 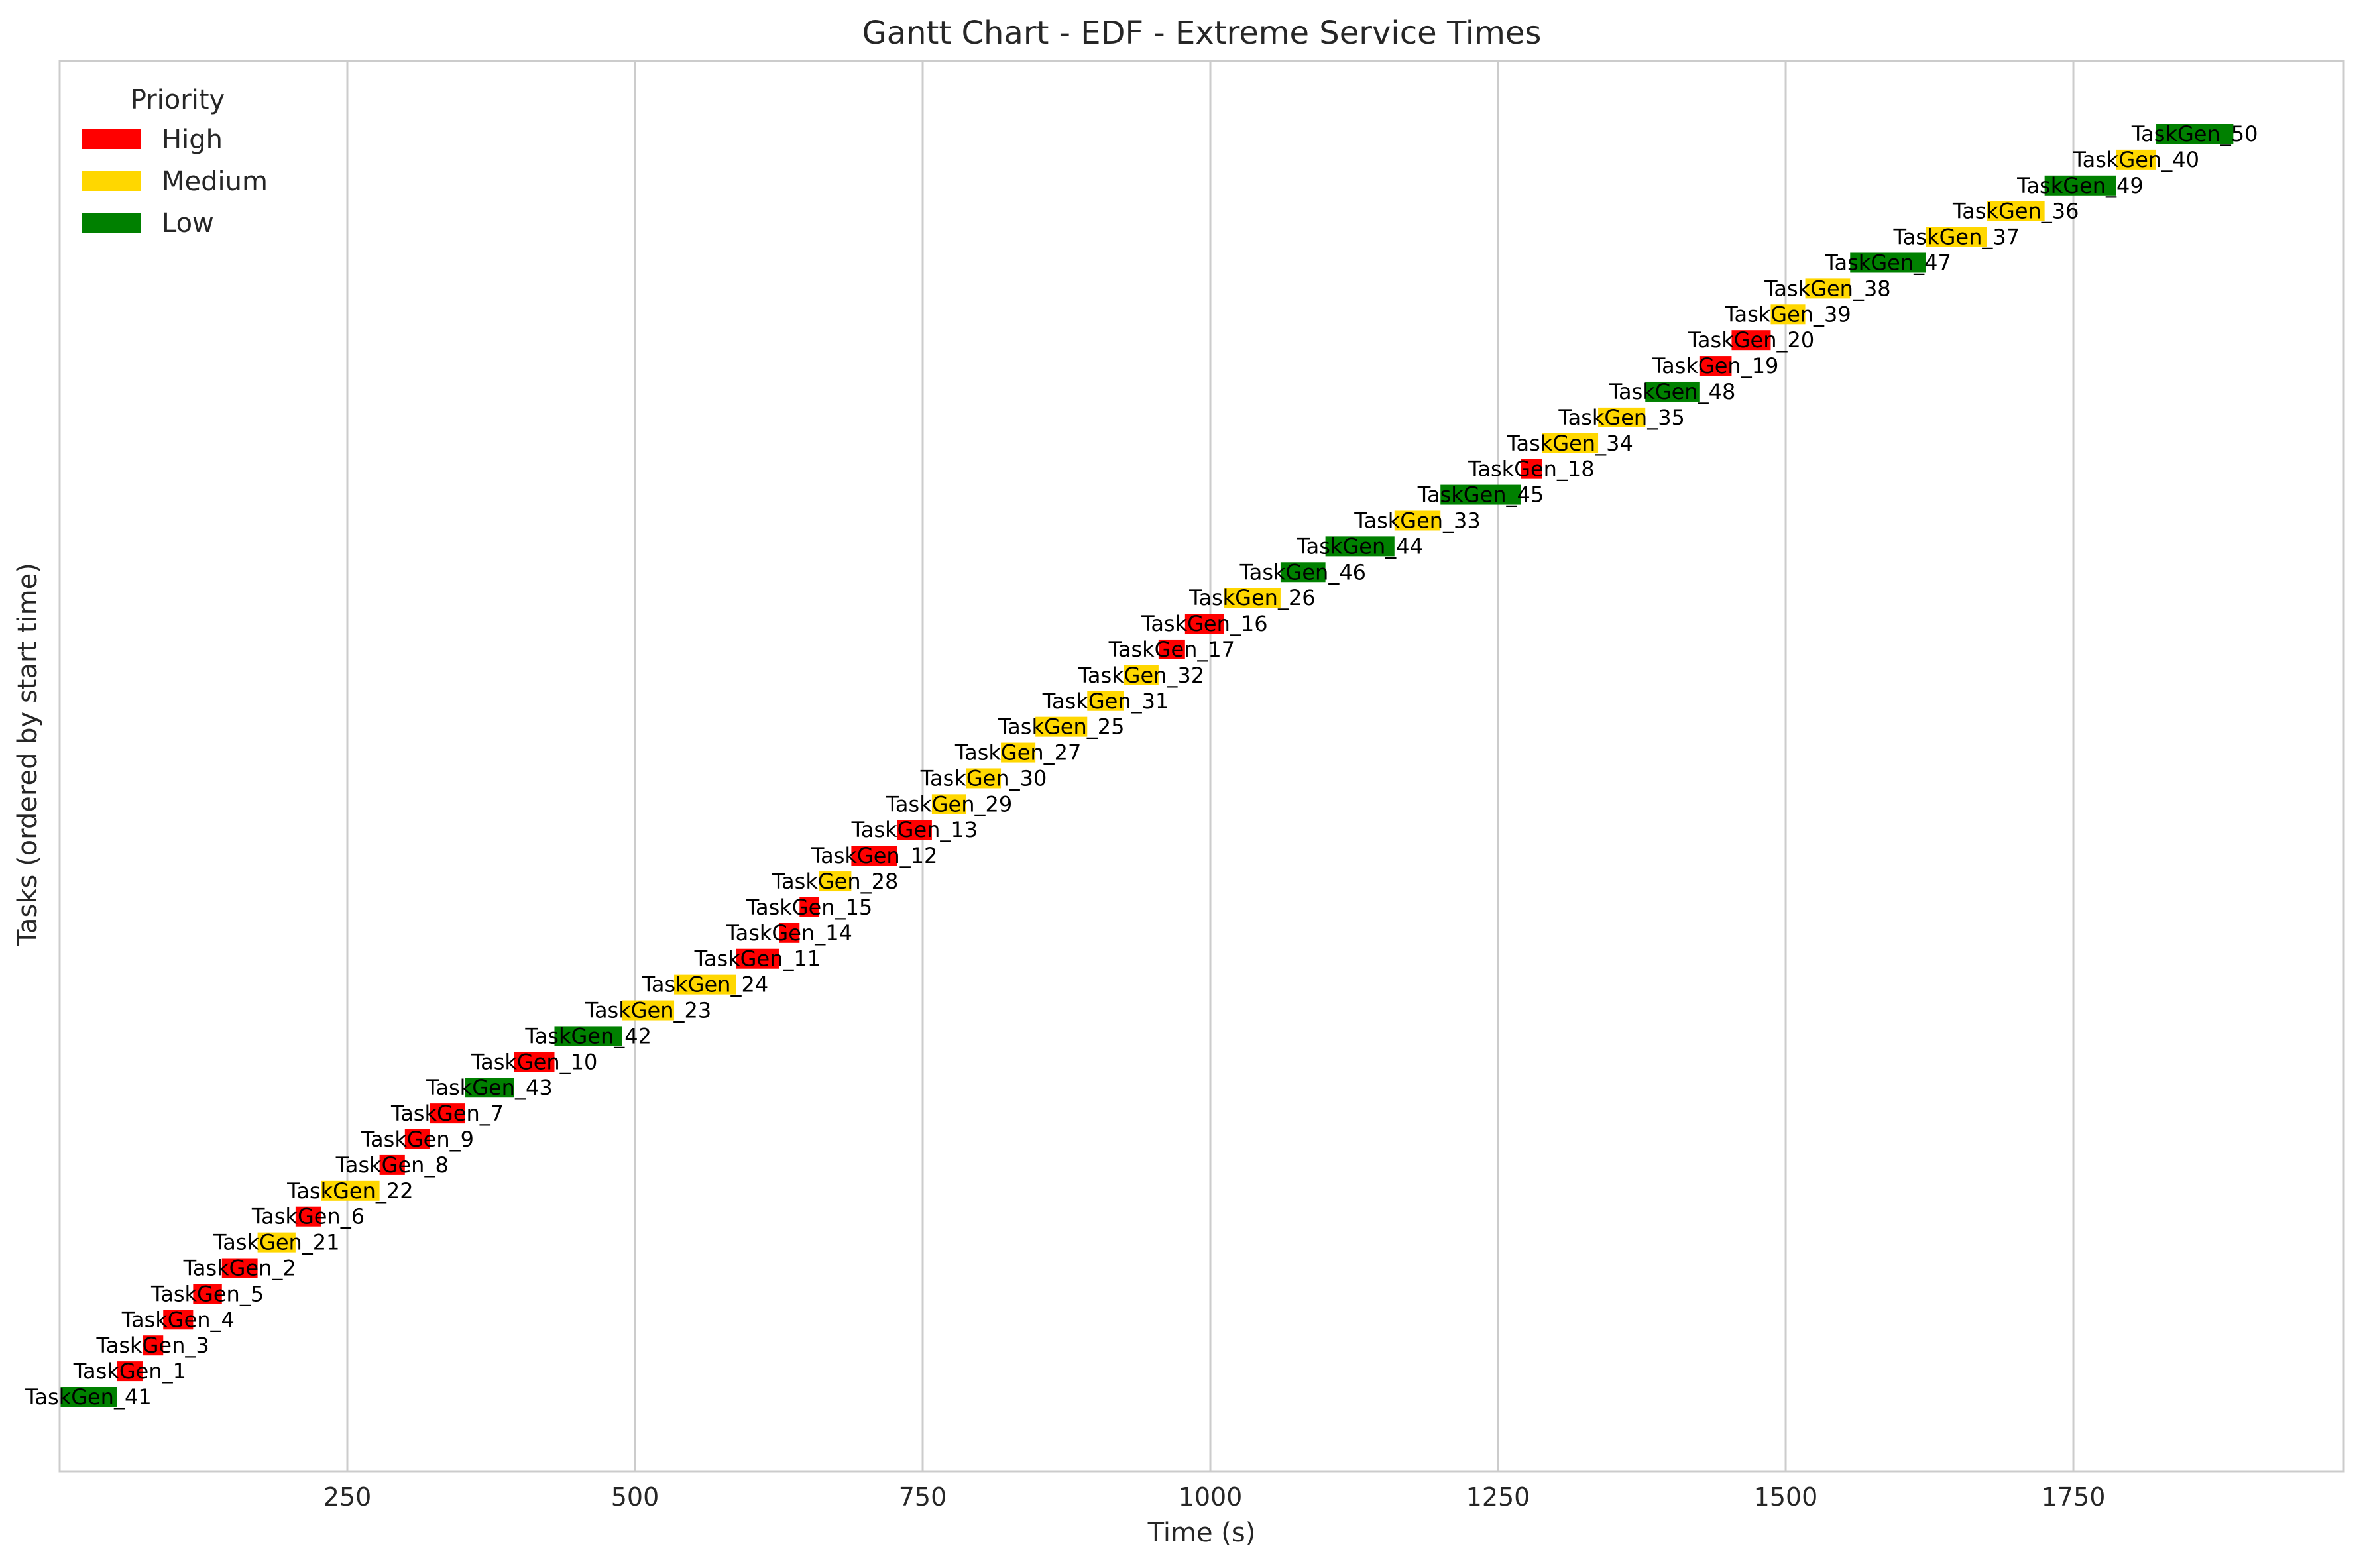 I want to click on task-label-taskgen-16: TaskGen_16, so click(x=1204, y=623).